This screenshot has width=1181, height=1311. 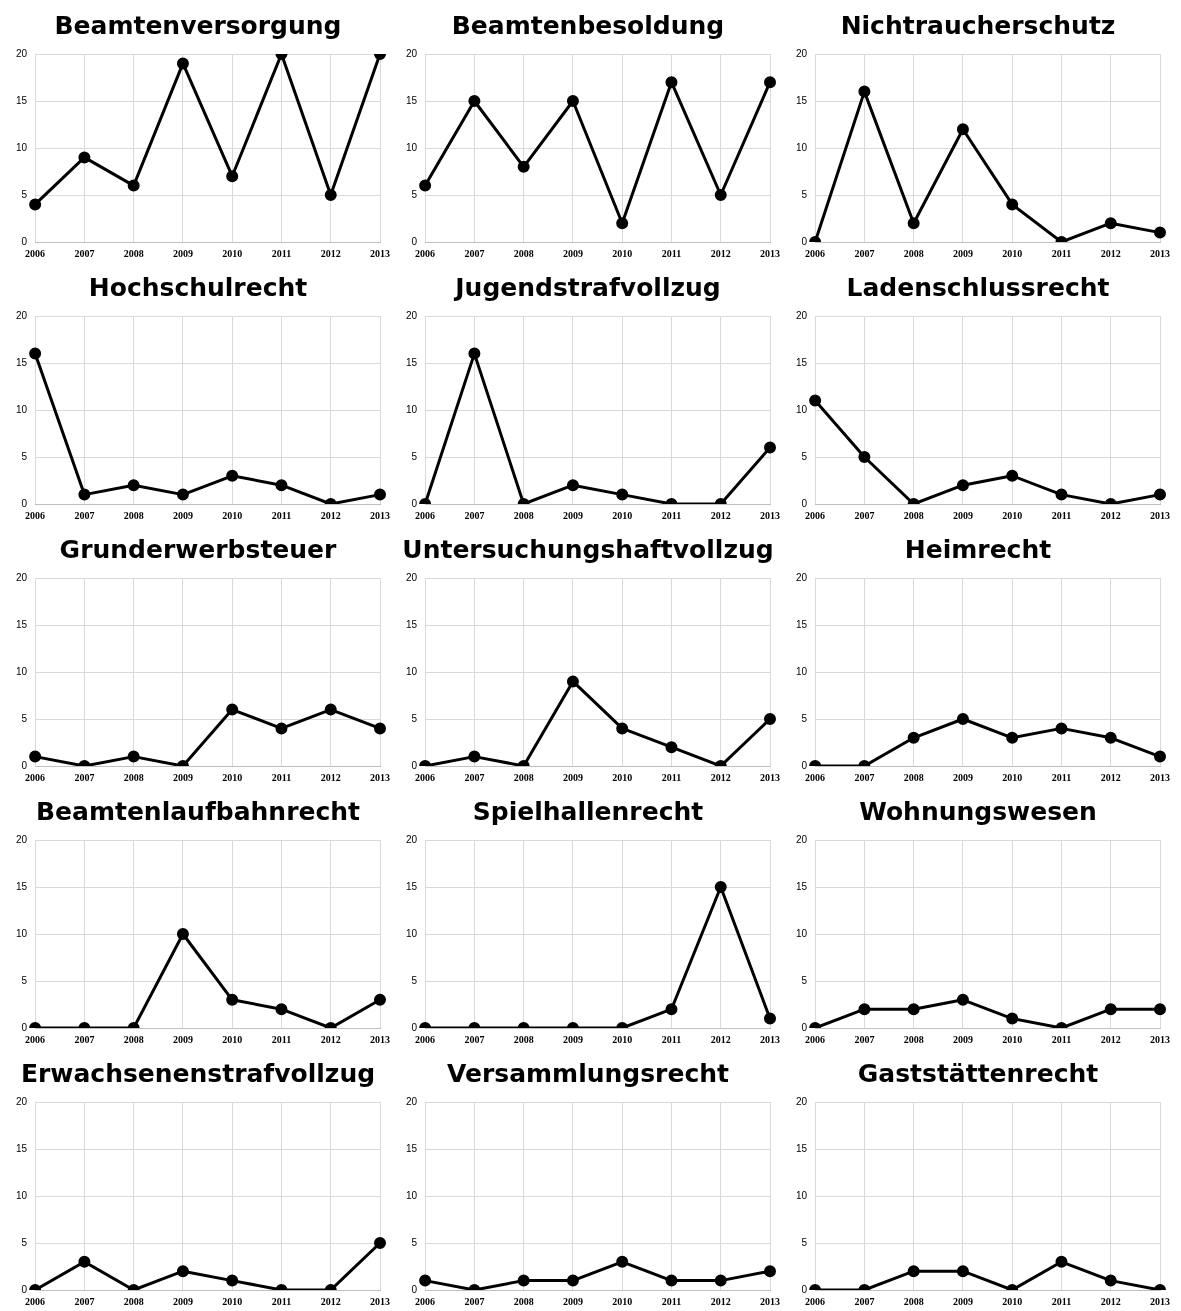 What do you see at coordinates (978, 25) in the screenshot?
I see `chart-title: Nichtraucherschutz` at bounding box center [978, 25].